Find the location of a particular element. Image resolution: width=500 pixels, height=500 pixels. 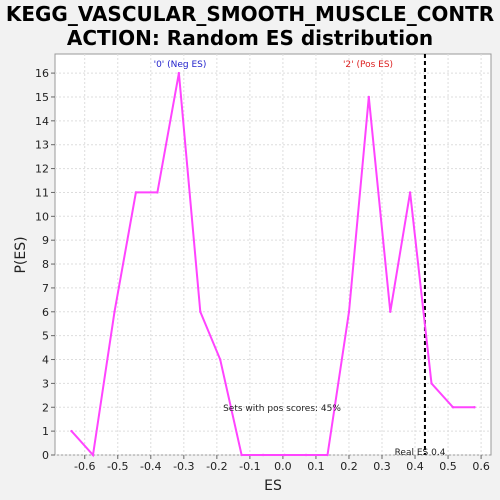

y-tick-label: 1 is located at coordinates (45, 431).